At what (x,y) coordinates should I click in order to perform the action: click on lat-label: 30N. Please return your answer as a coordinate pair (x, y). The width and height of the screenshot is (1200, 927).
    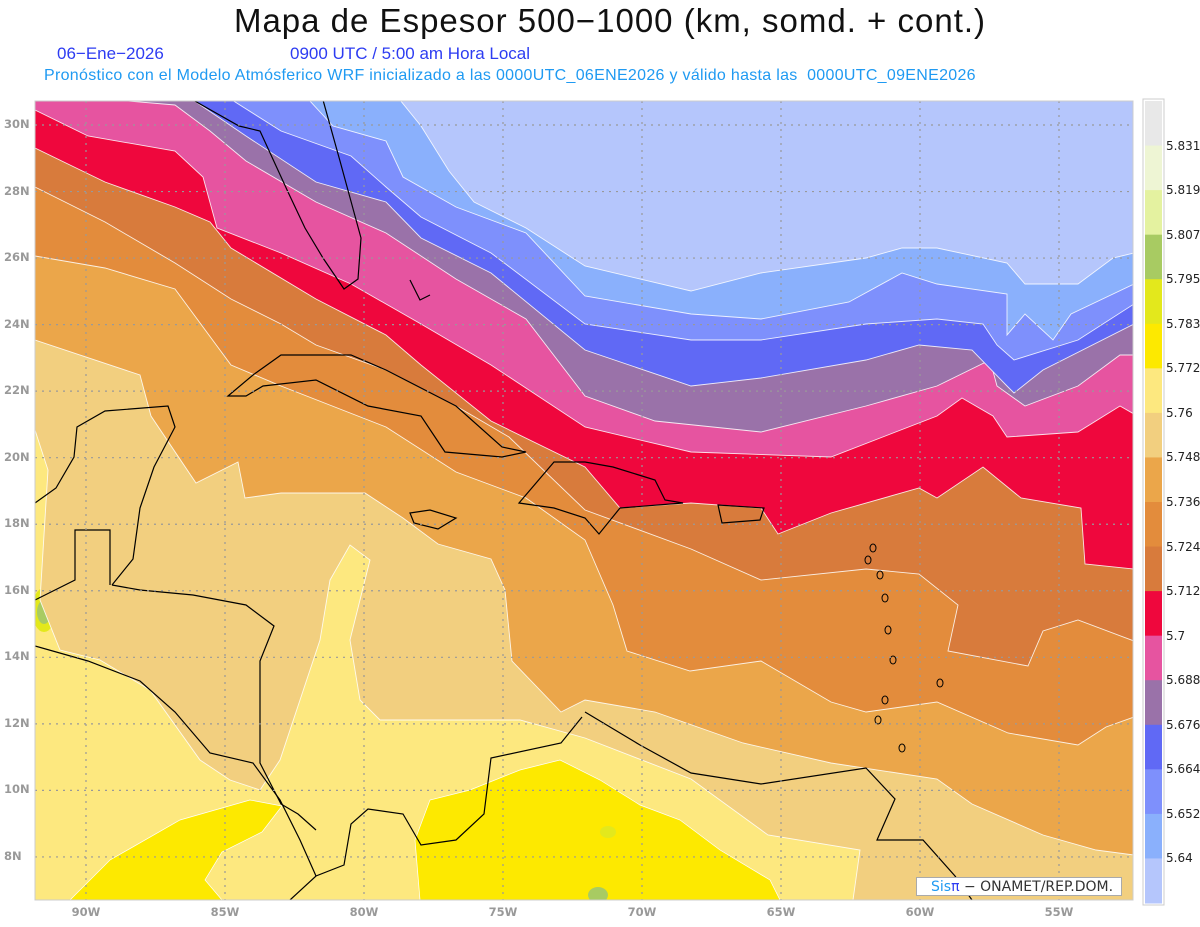
    Looking at the image, I should click on (17, 124).